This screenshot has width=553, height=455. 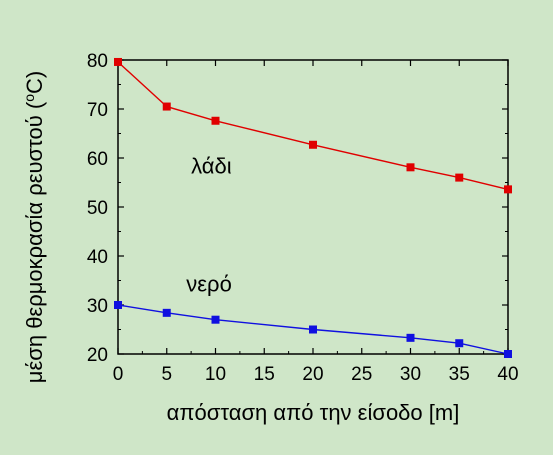 I want to click on x-axis-title: απόσταση από την είσοδο [m], so click(x=313, y=412).